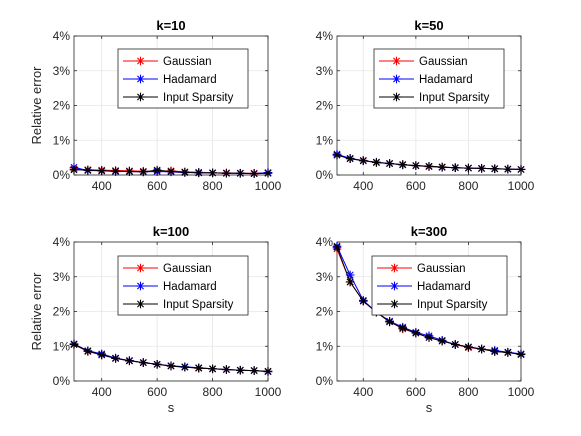  I want to click on chart-title: k=100, so click(171, 231).